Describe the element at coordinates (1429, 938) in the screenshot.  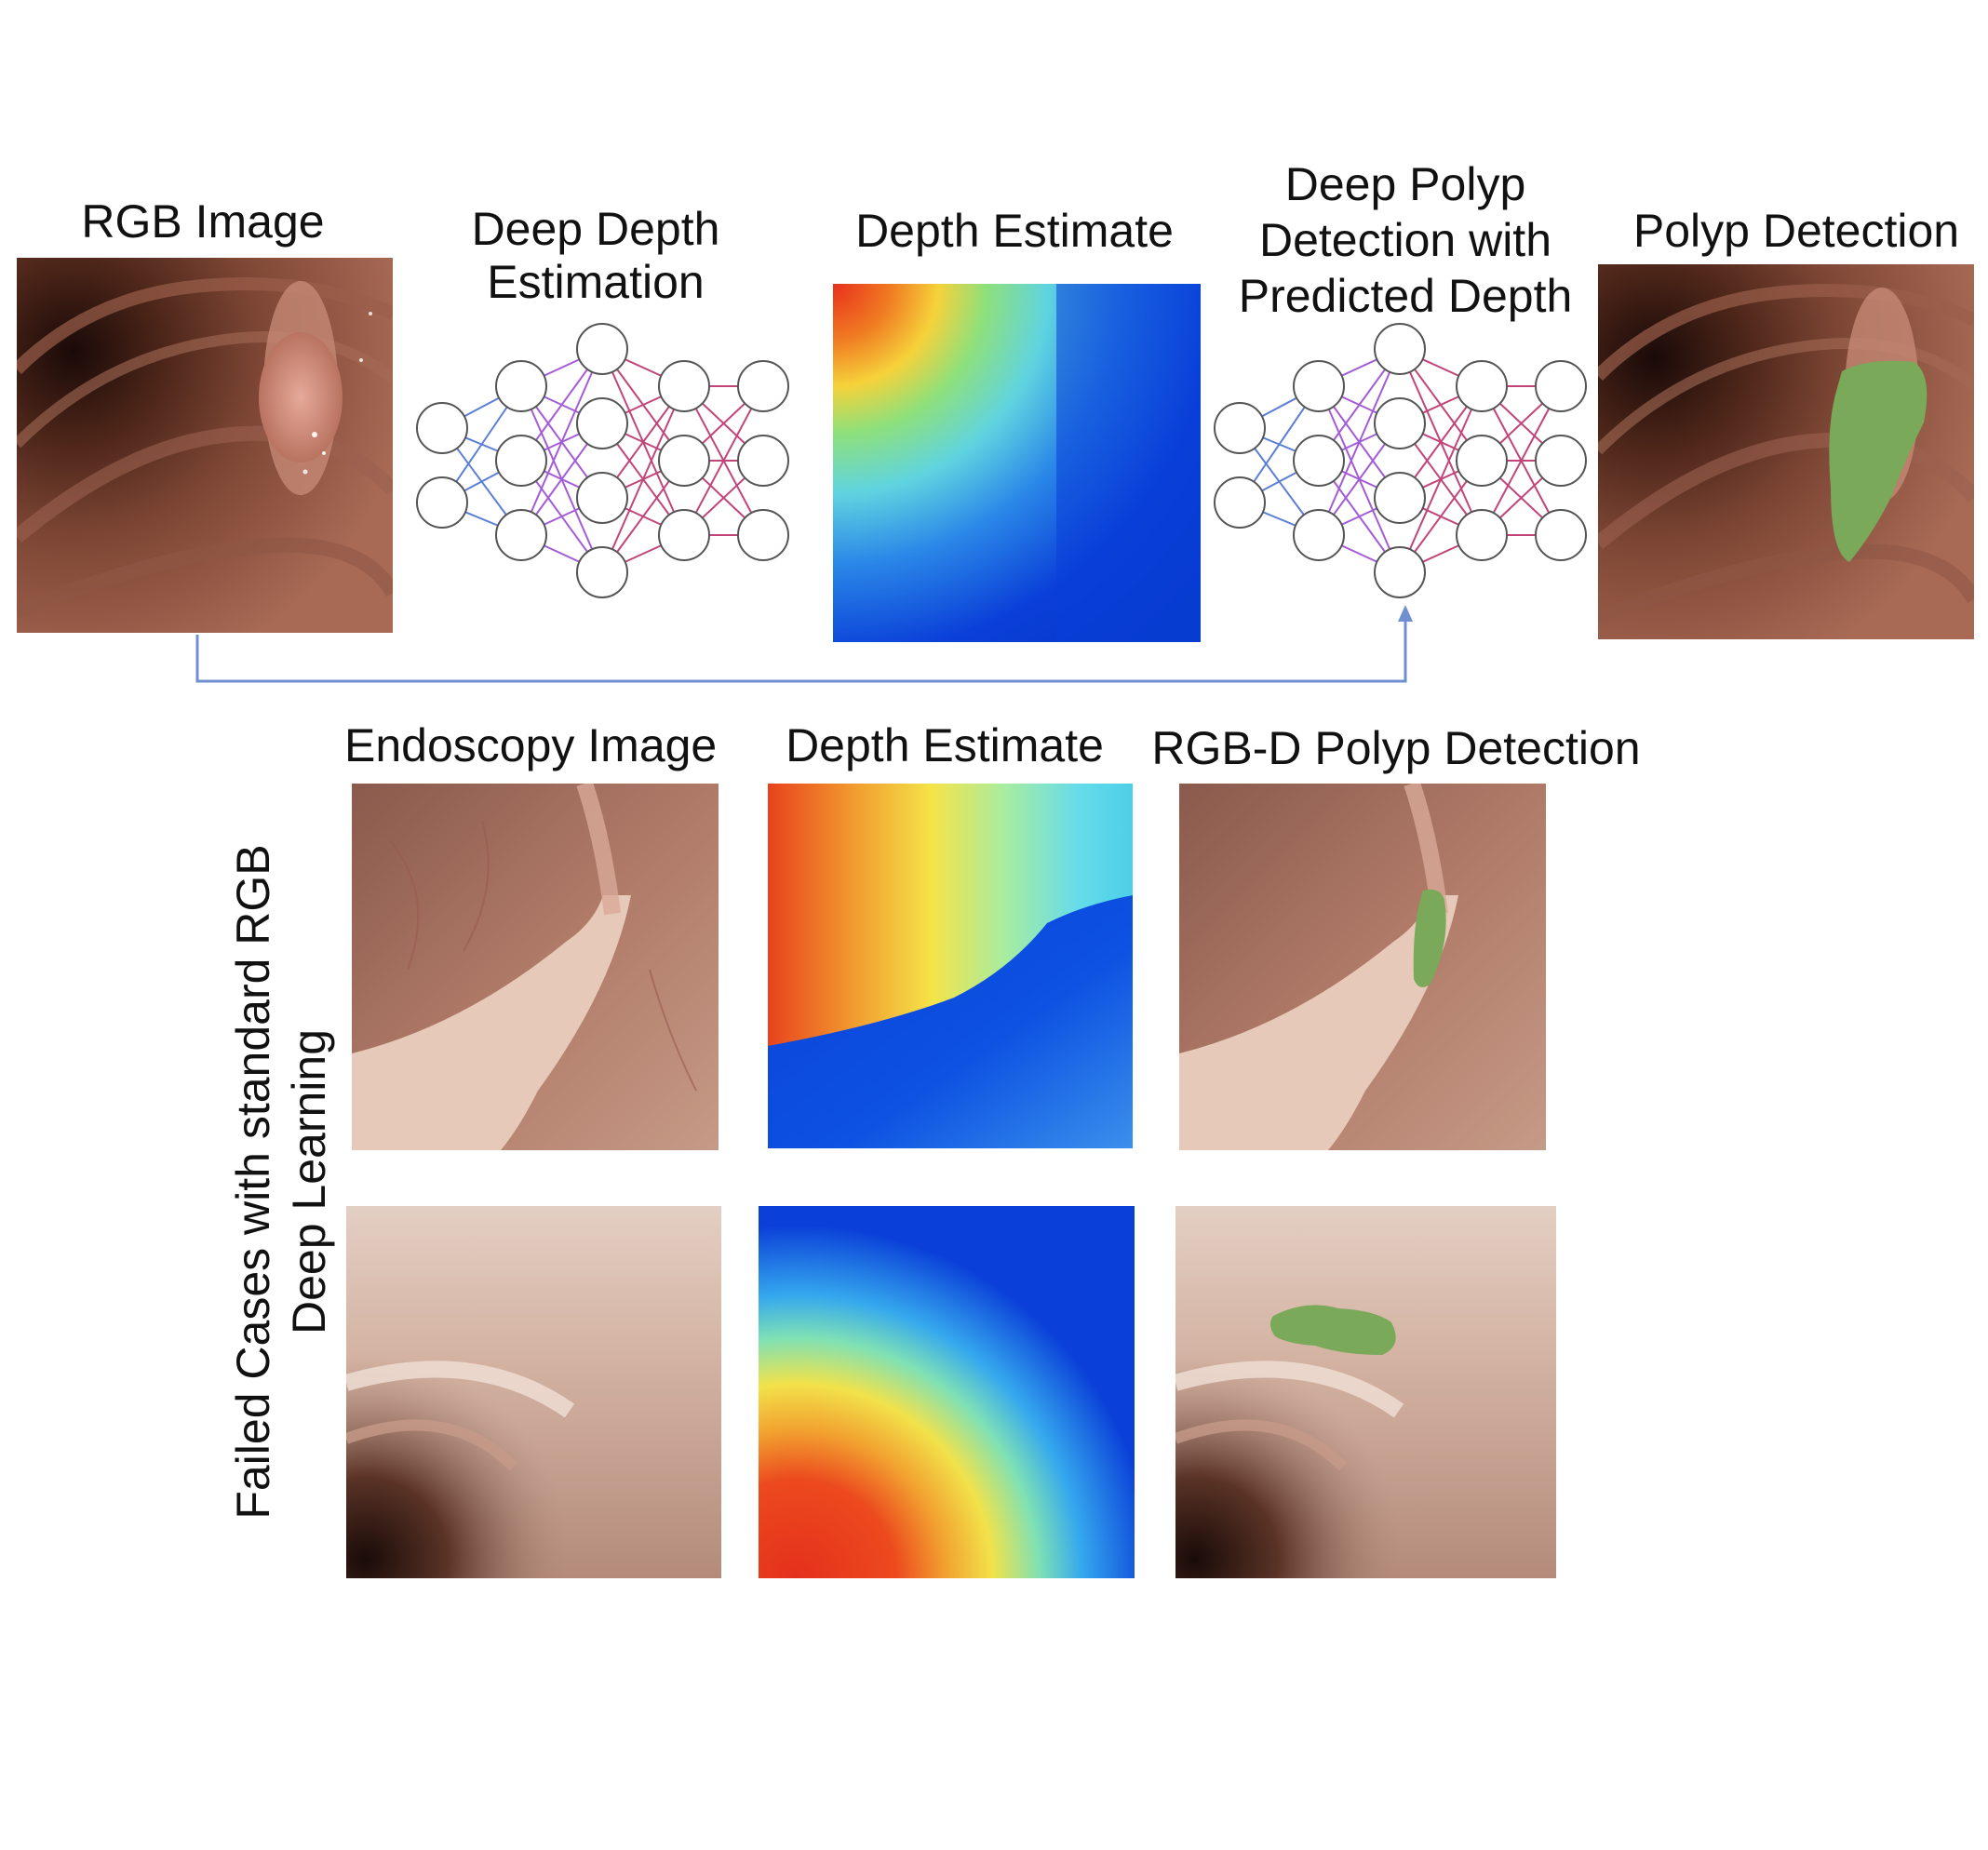
I see `example1-polyp-mask` at that location.